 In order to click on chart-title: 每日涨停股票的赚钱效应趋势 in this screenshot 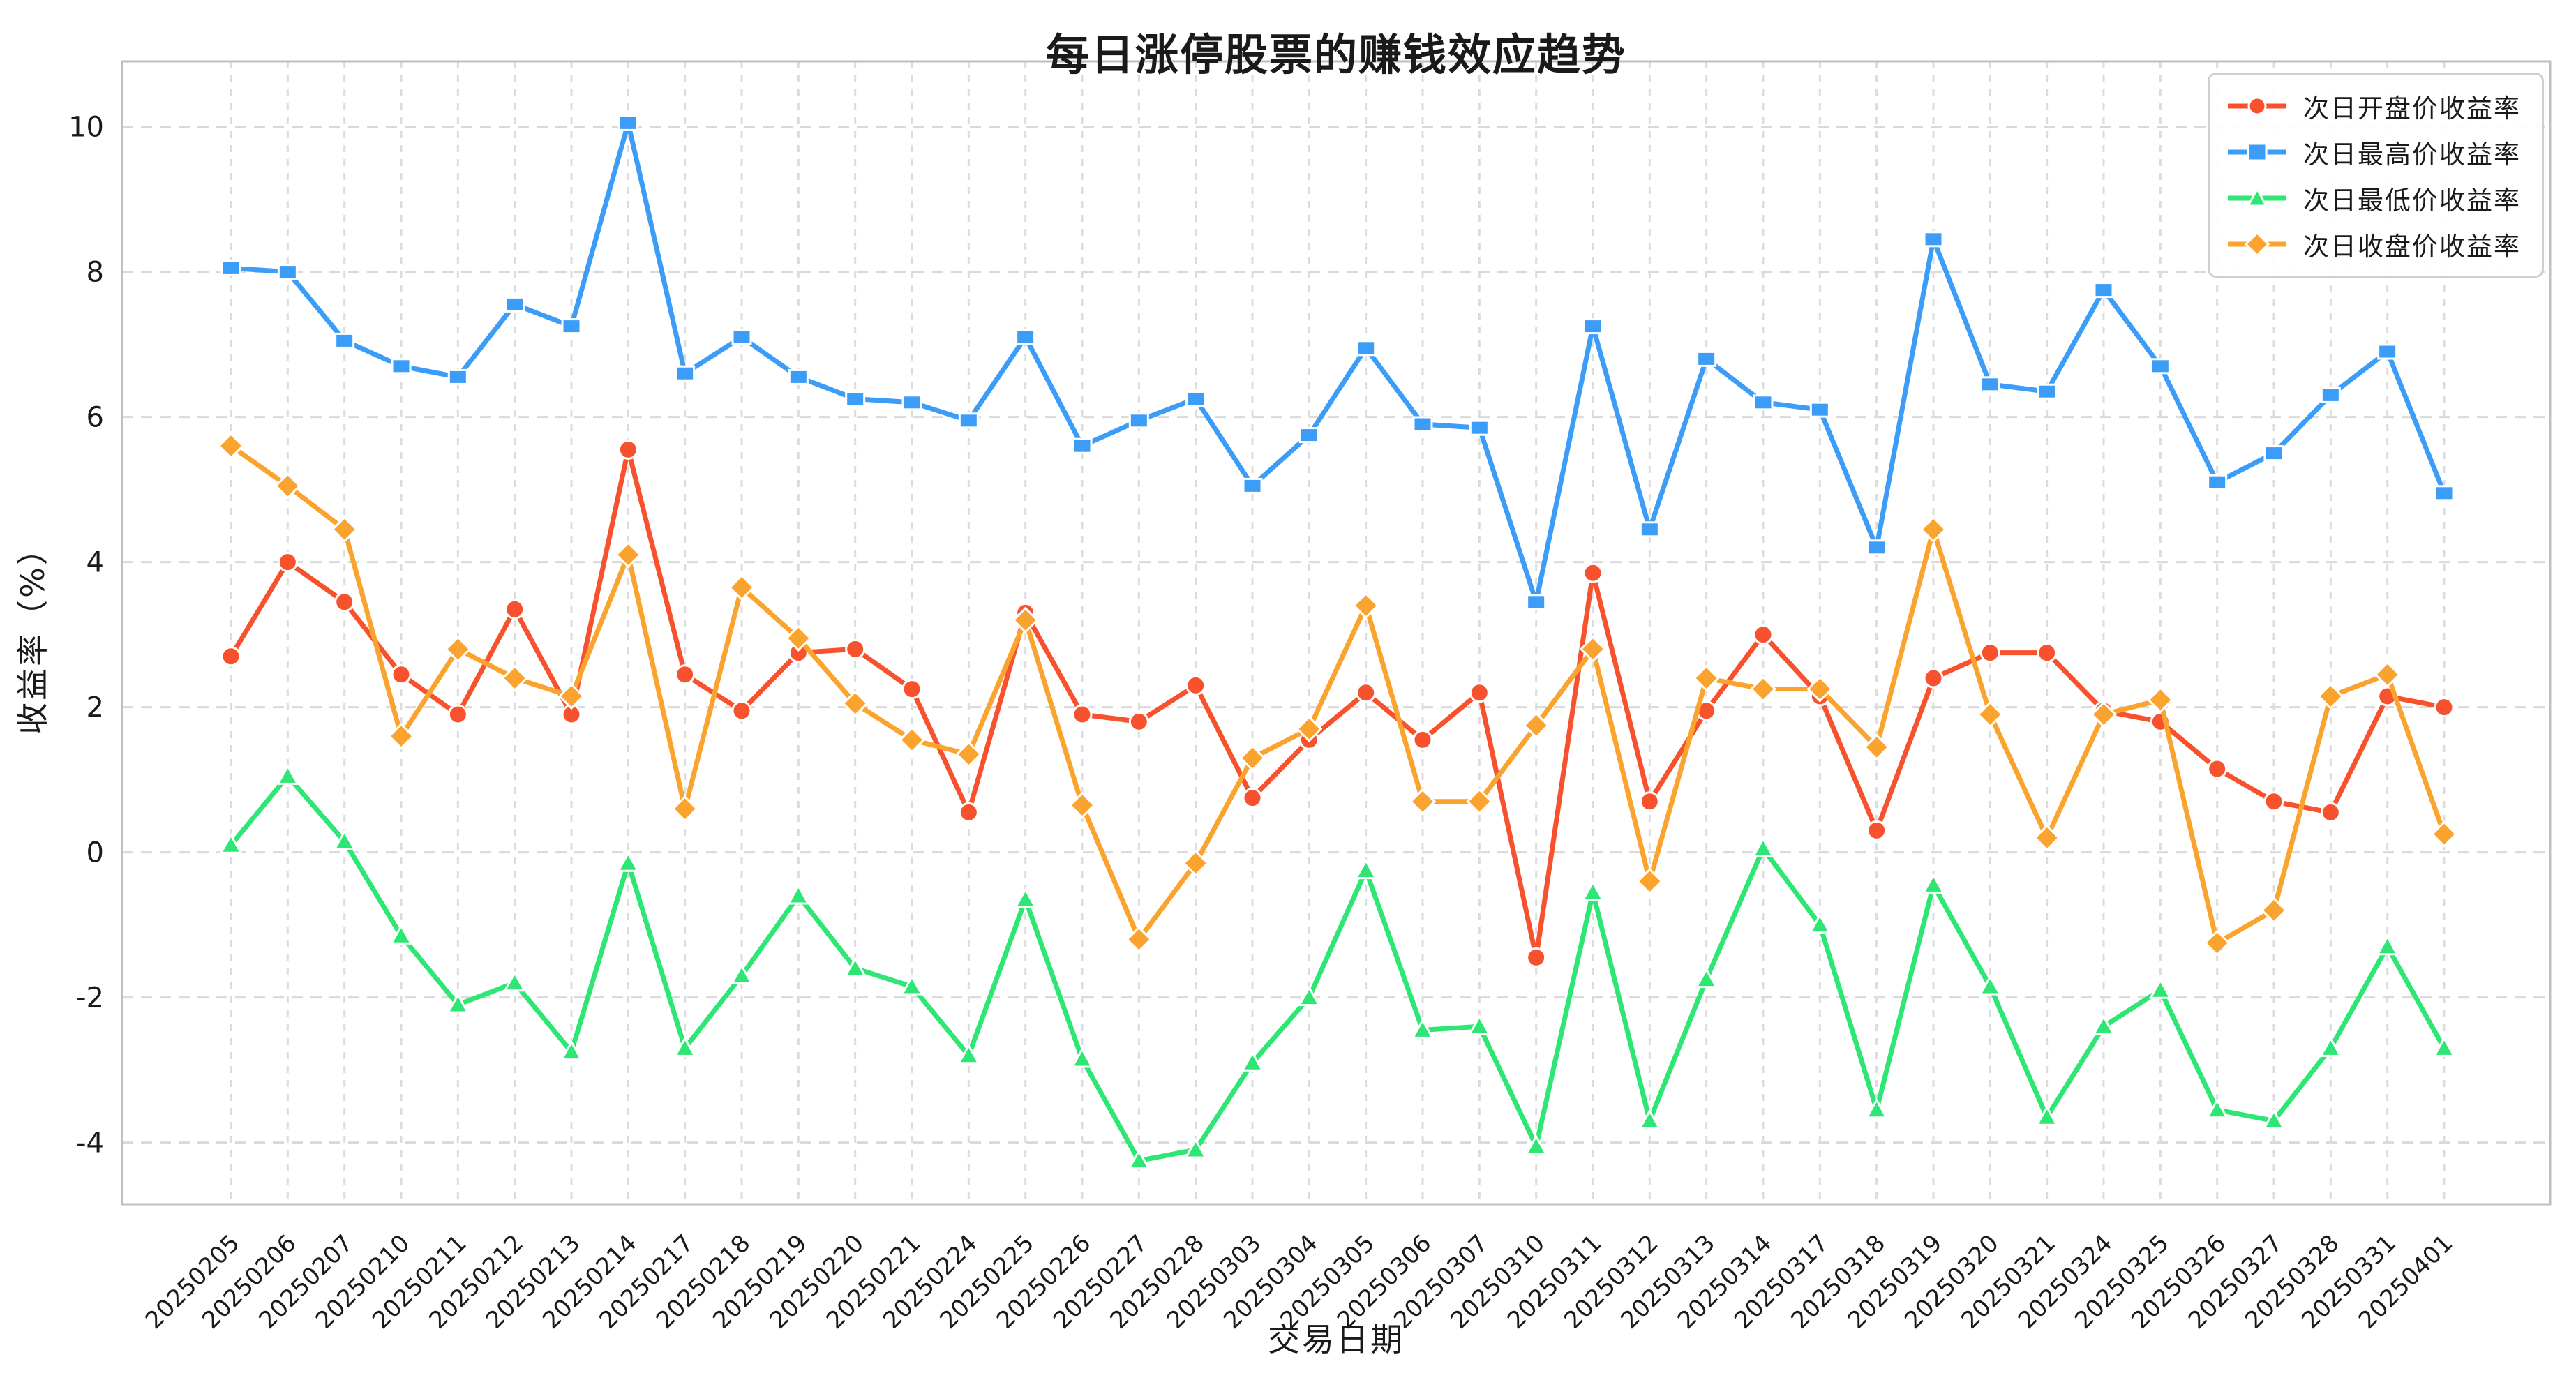, I will do `click(1335, 54)`.